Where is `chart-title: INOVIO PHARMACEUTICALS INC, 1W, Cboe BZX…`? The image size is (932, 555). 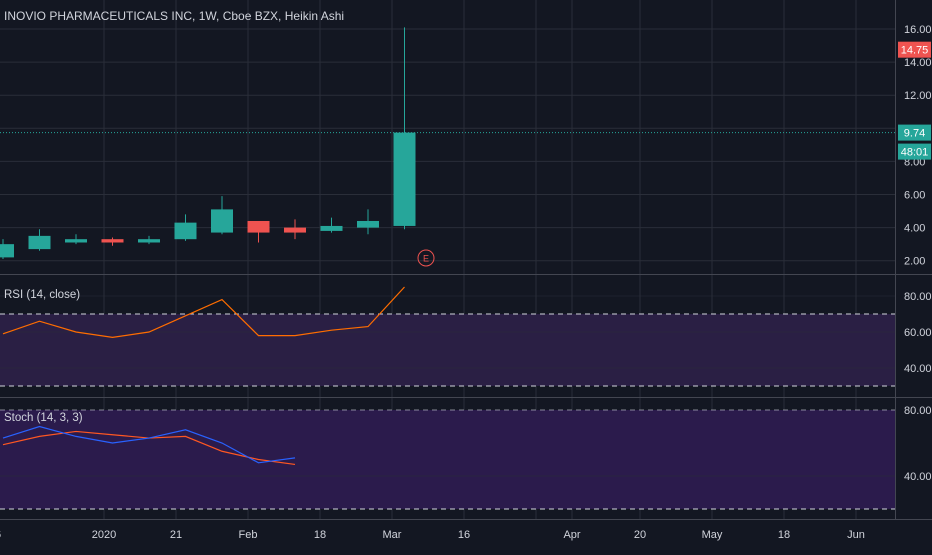 chart-title: INOVIO PHARMACEUTICALS INC, 1W, Cboe BZX… is located at coordinates (174, 16).